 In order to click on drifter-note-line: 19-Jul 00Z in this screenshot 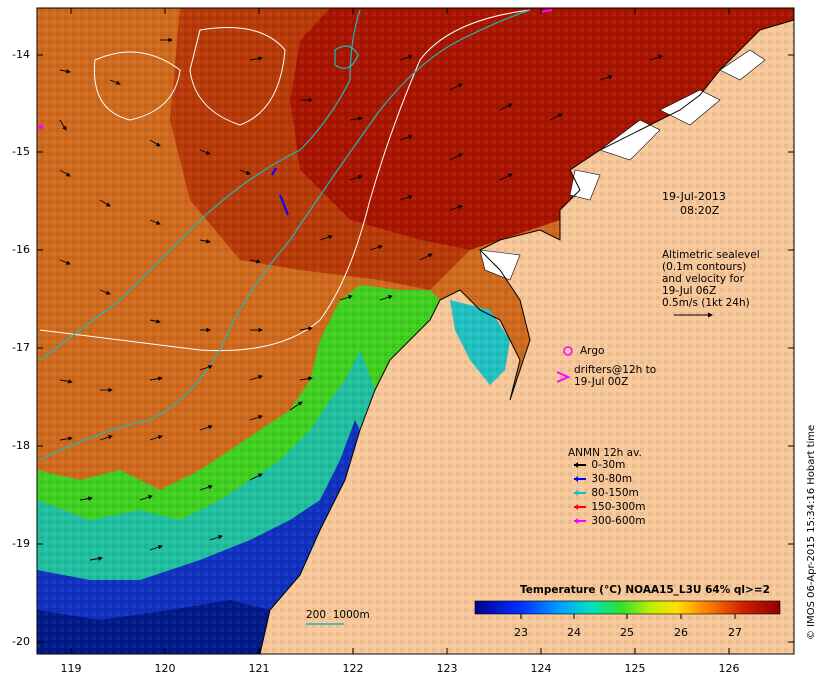, I will do `click(601, 382)`.